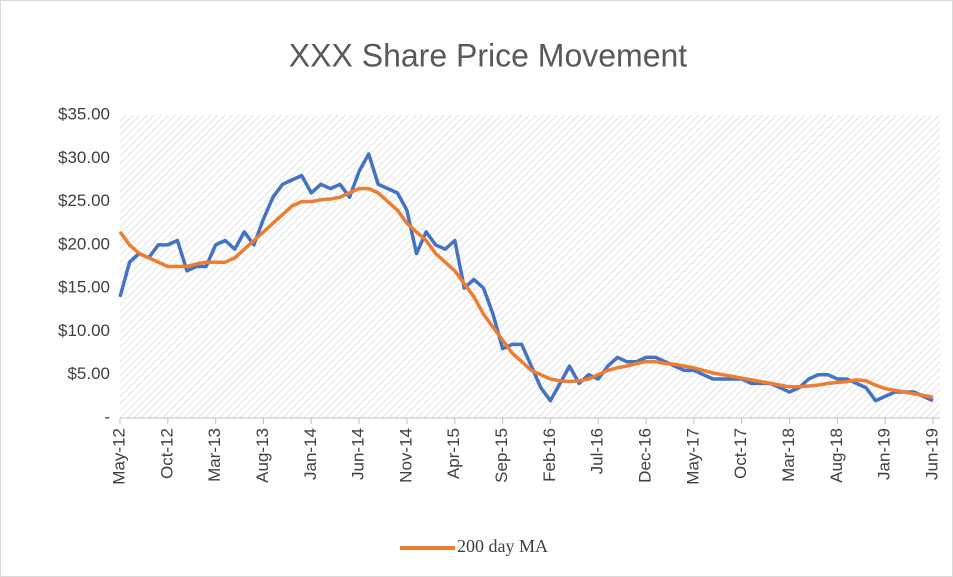  I want to click on x-tick-label: Aug-13, so click(262, 455).